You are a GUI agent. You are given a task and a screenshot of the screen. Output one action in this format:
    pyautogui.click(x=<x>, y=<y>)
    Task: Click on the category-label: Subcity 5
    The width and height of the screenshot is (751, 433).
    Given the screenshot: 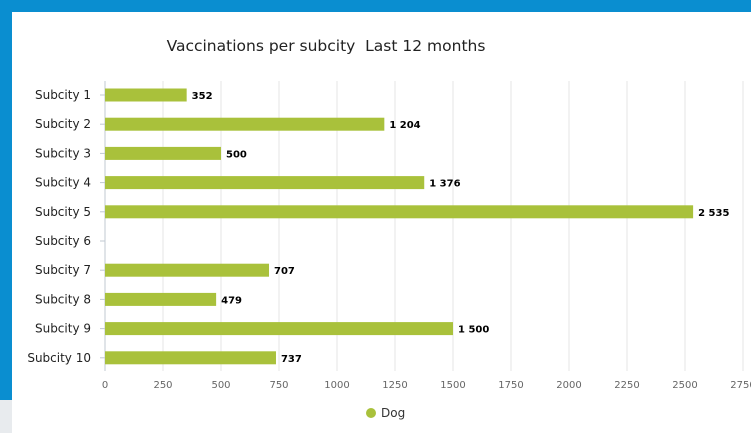 What is the action you would take?
    pyautogui.click(x=63, y=212)
    